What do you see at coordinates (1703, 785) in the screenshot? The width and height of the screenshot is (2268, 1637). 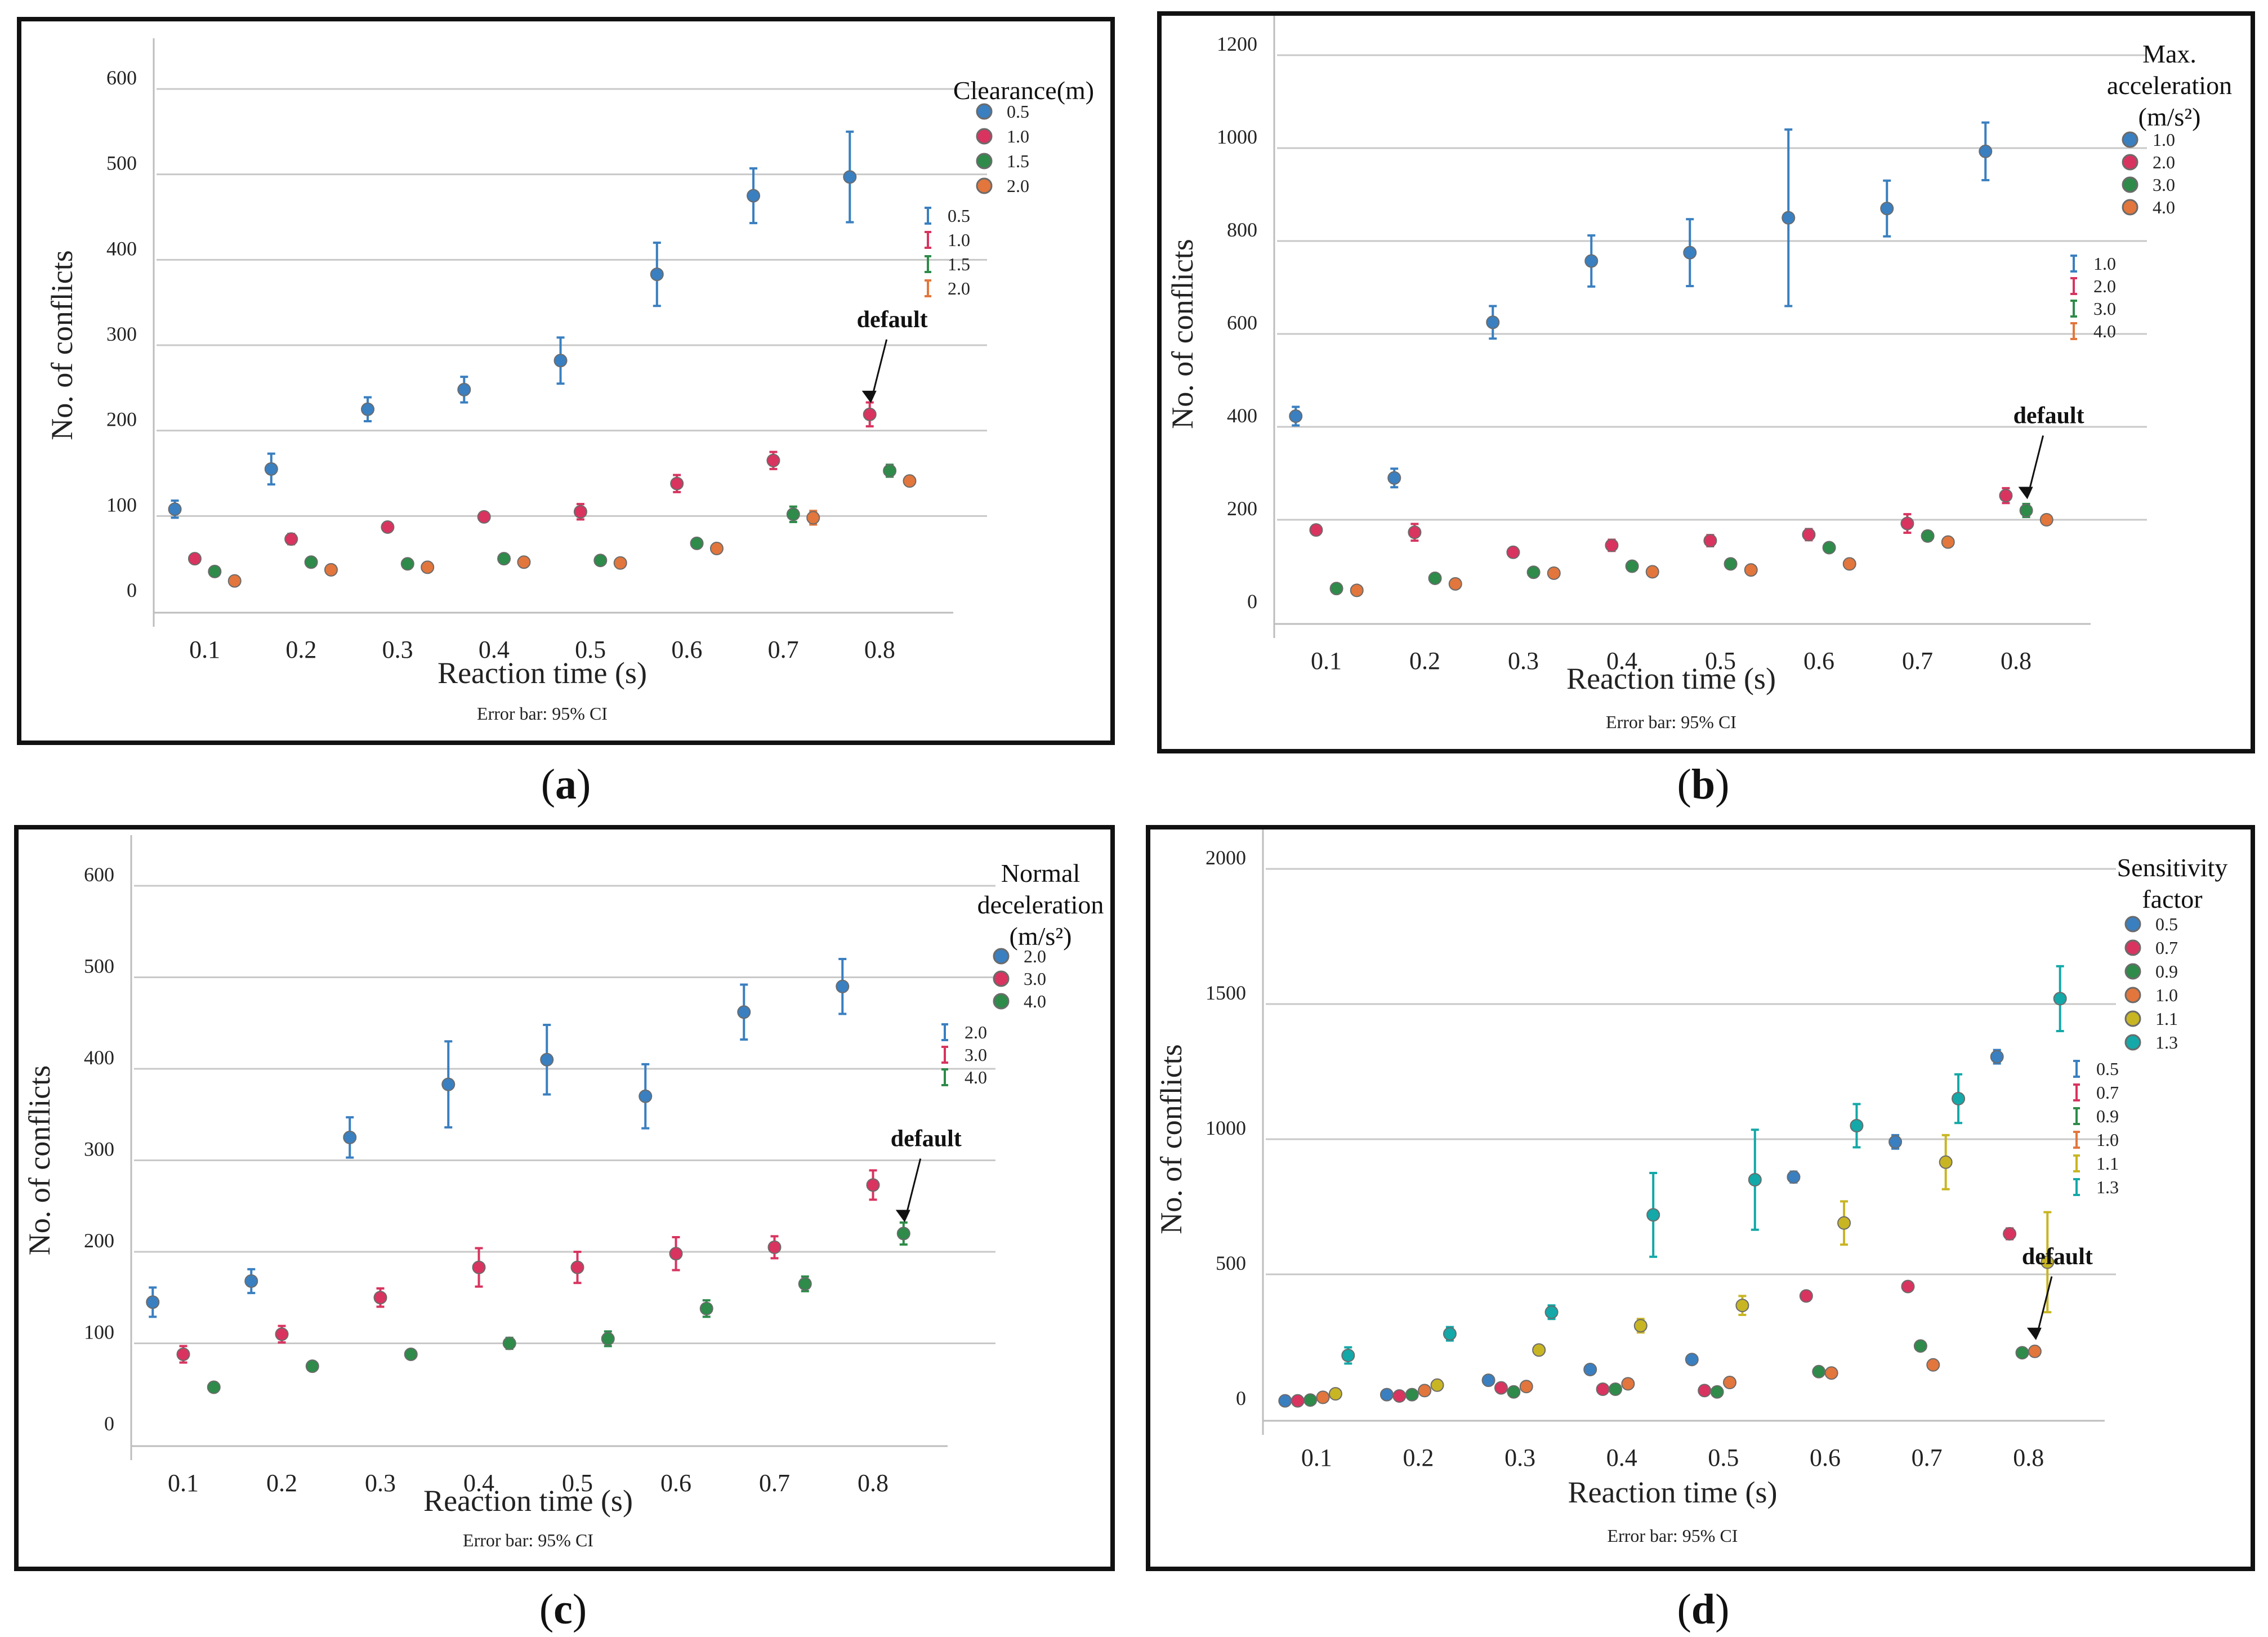 I see `panel-label-b: (b)` at bounding box center [1703, 785].